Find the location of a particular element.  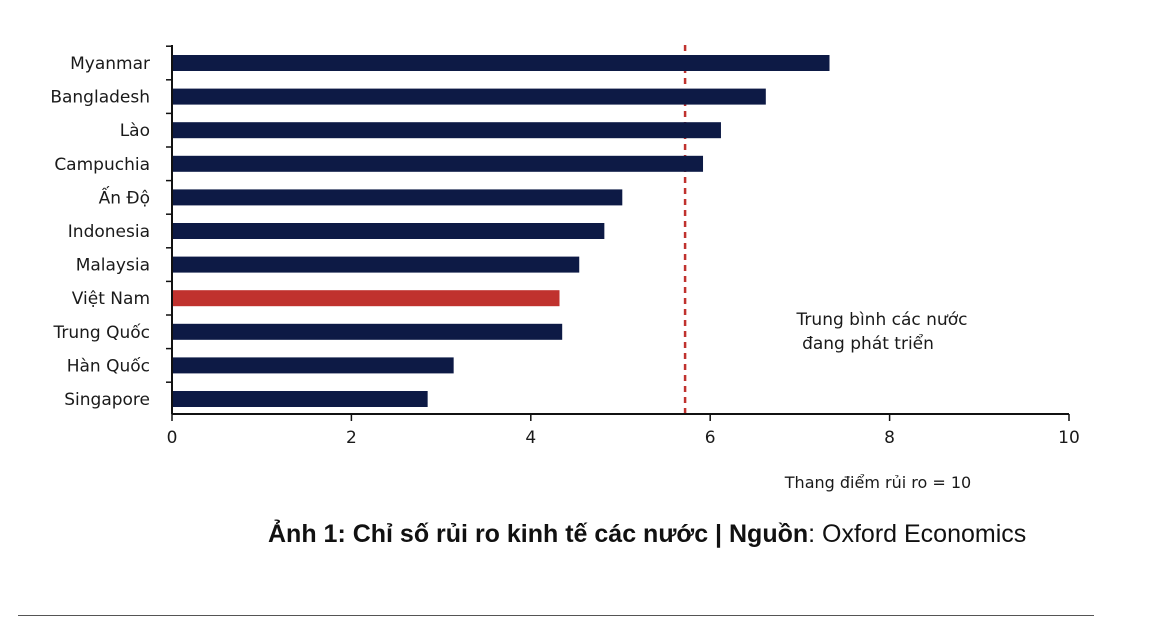

bar-malaysia is located at coordinates (376, 264).